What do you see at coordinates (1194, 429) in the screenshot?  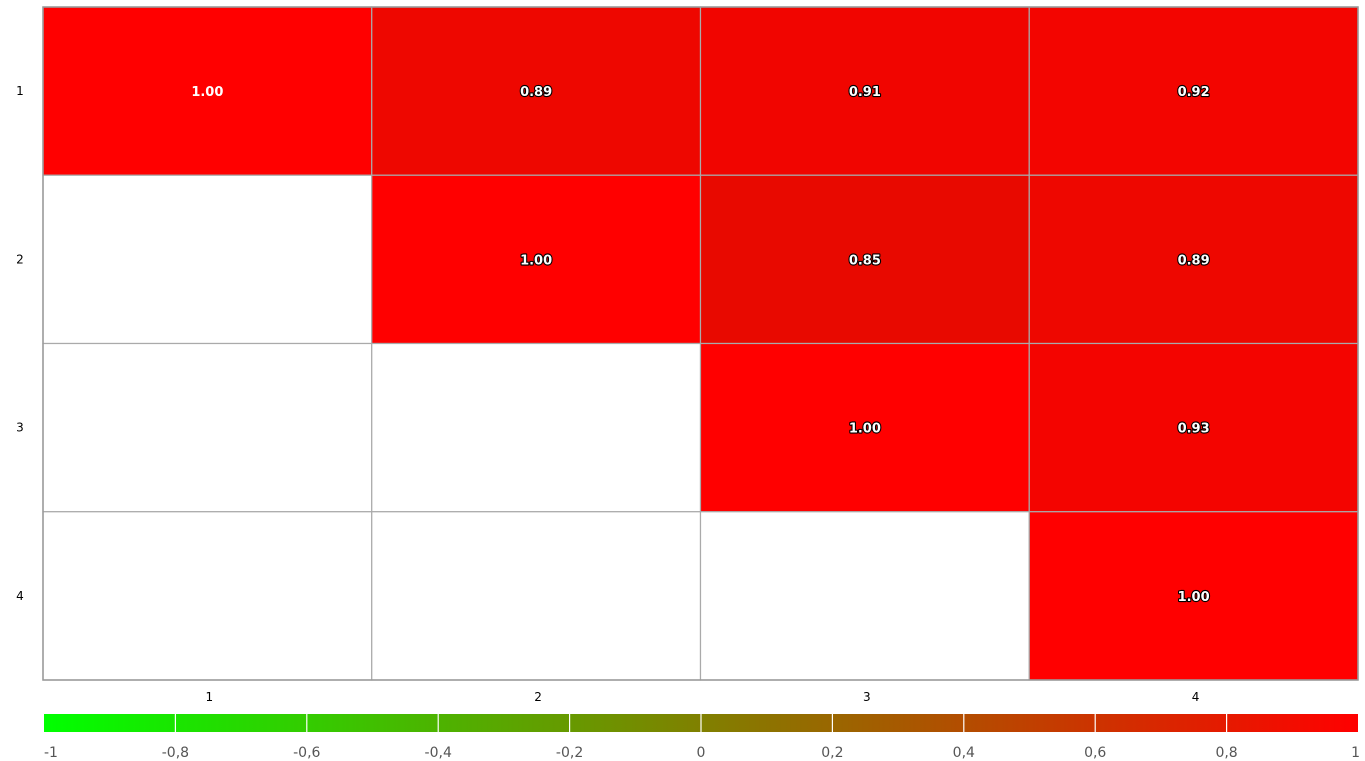 I see `heatmap-value-label-r3-c4: 0.93` at bounding box center [1194, 429].